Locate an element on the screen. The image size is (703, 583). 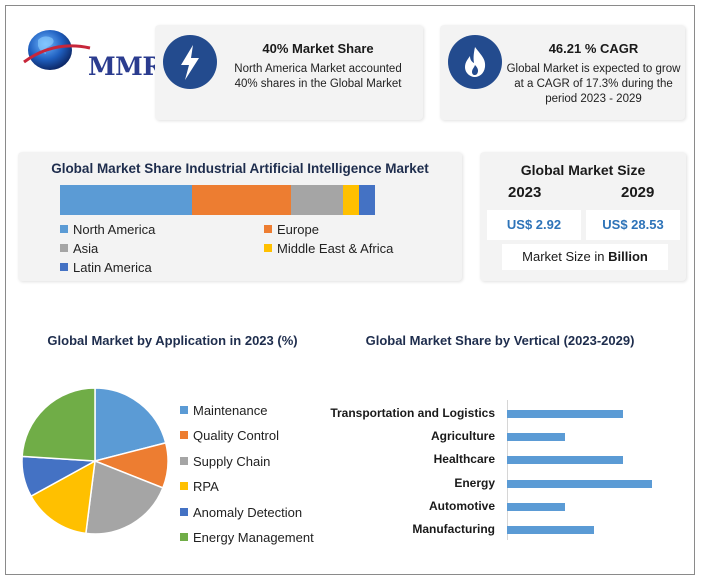
pie-legend-item-energy-management: Energy Management is located at coordinates (247, 537).